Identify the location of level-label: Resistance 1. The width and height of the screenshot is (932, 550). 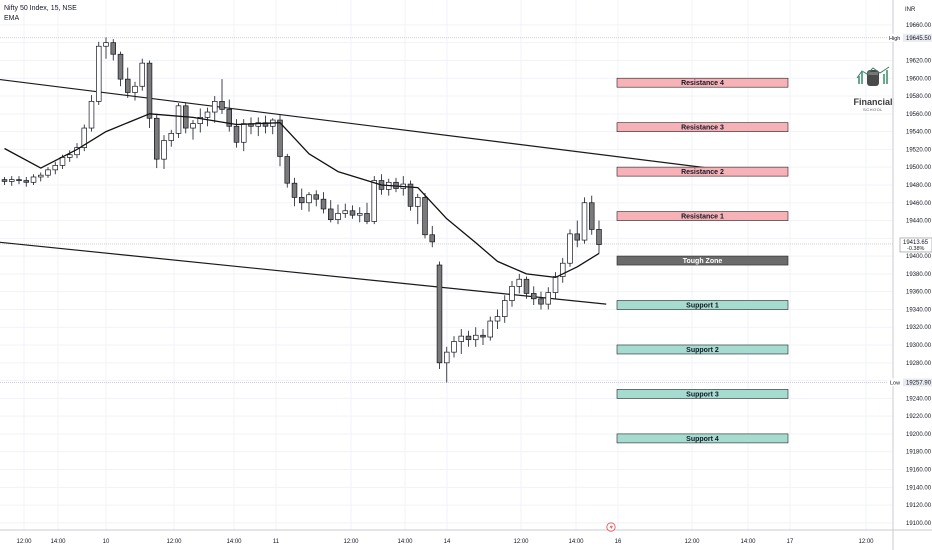
(702, 217).